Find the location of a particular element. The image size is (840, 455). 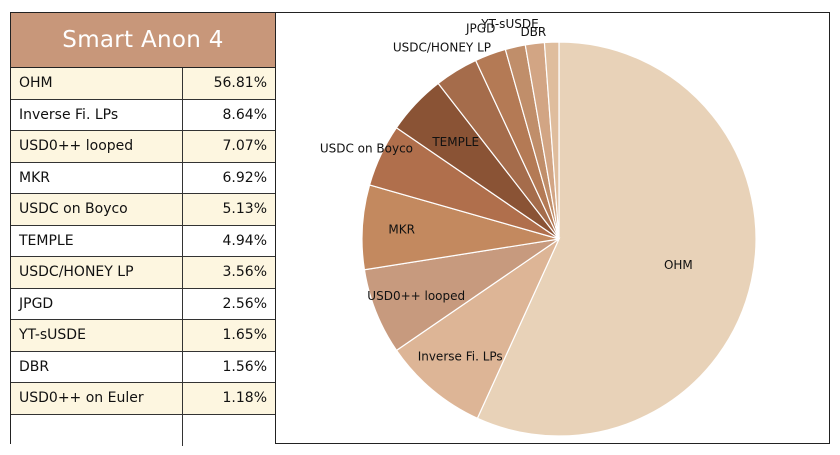

row-name: USDC on Boyco is located at coordinates (97, 209).